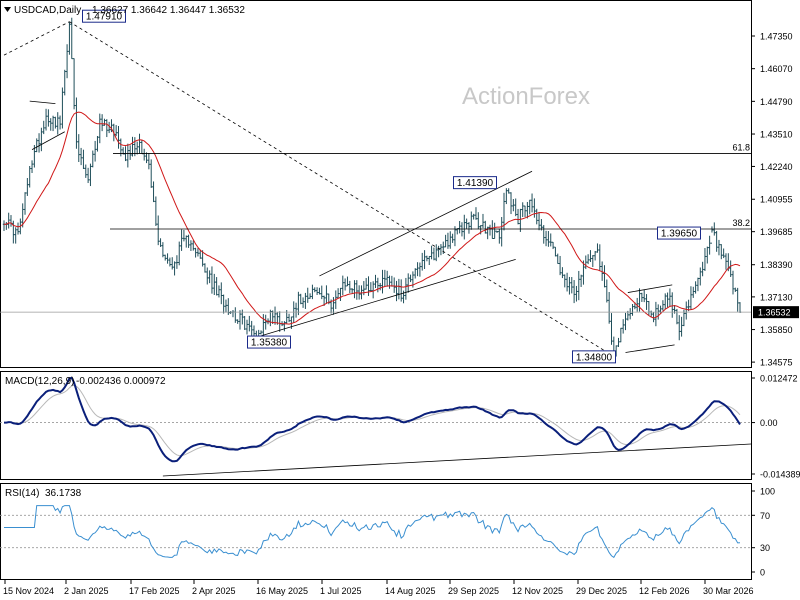 Image resolution: width=800 pixels, height=600 pixels. Describe the element at coordinates (39, 381) in the screenshot. I see `macd-label: MACD(12,26,9)` at that location.